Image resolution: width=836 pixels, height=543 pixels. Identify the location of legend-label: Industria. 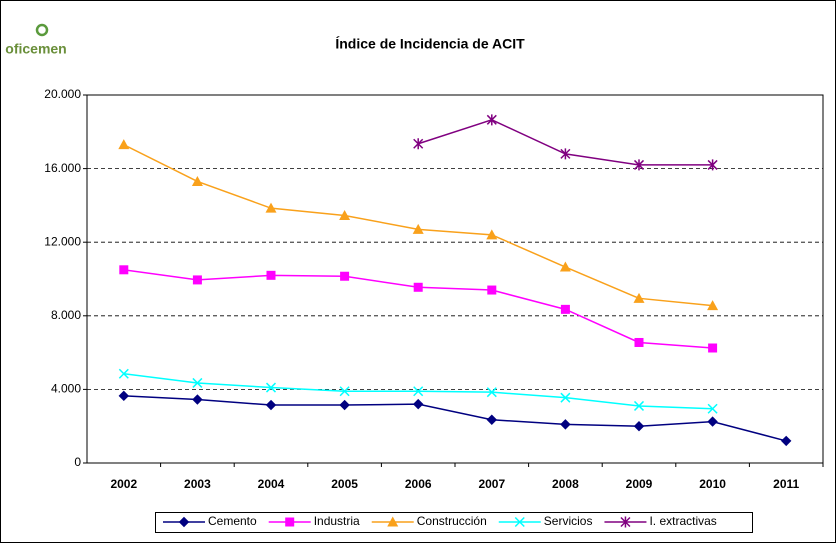
(337, 521).